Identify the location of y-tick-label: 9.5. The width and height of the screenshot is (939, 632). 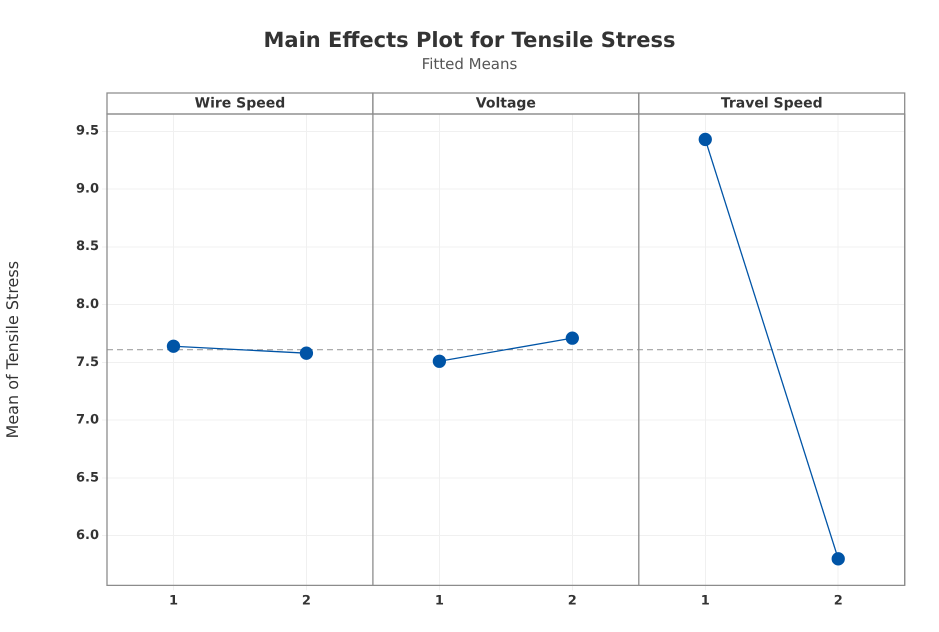
(87, 131).